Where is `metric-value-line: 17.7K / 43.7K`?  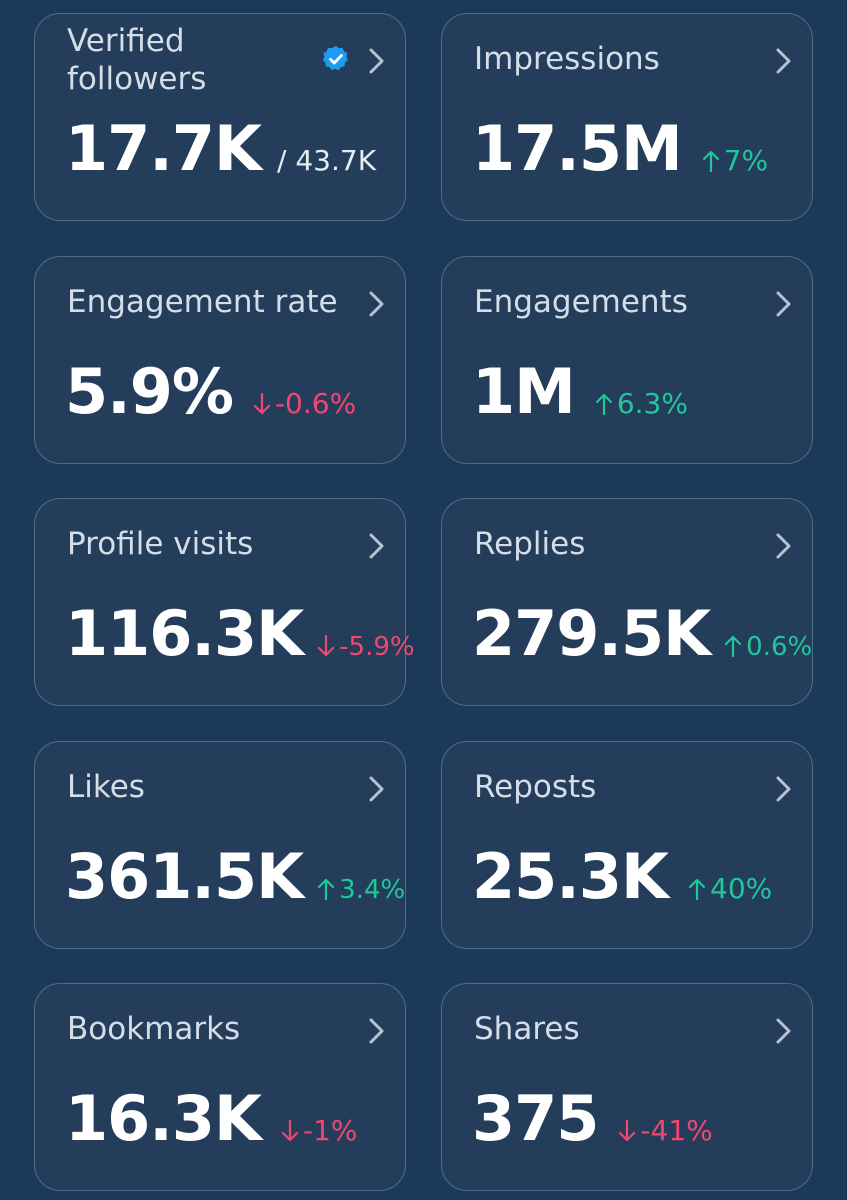
metric-value-line: 17.7K / 43.7K is located at coordinates (220, 149).